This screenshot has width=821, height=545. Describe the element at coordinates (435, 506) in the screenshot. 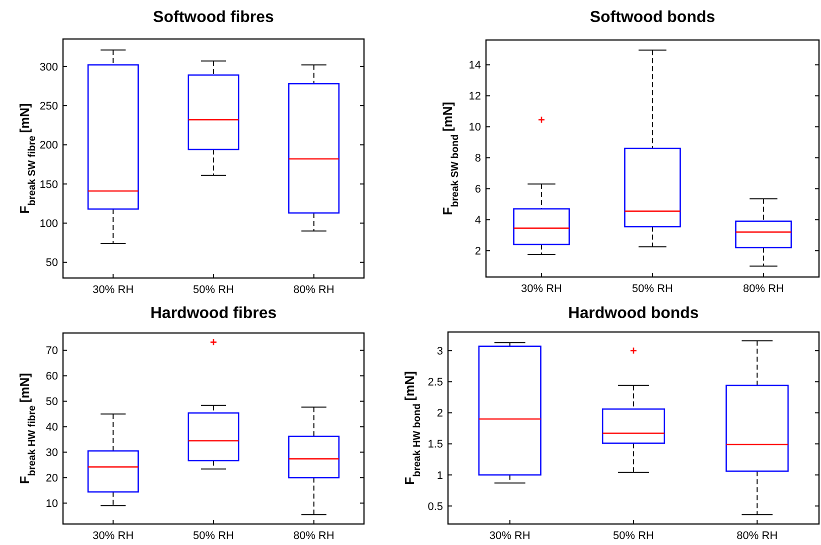

I see `y-tick-label: 0.5` at that location.